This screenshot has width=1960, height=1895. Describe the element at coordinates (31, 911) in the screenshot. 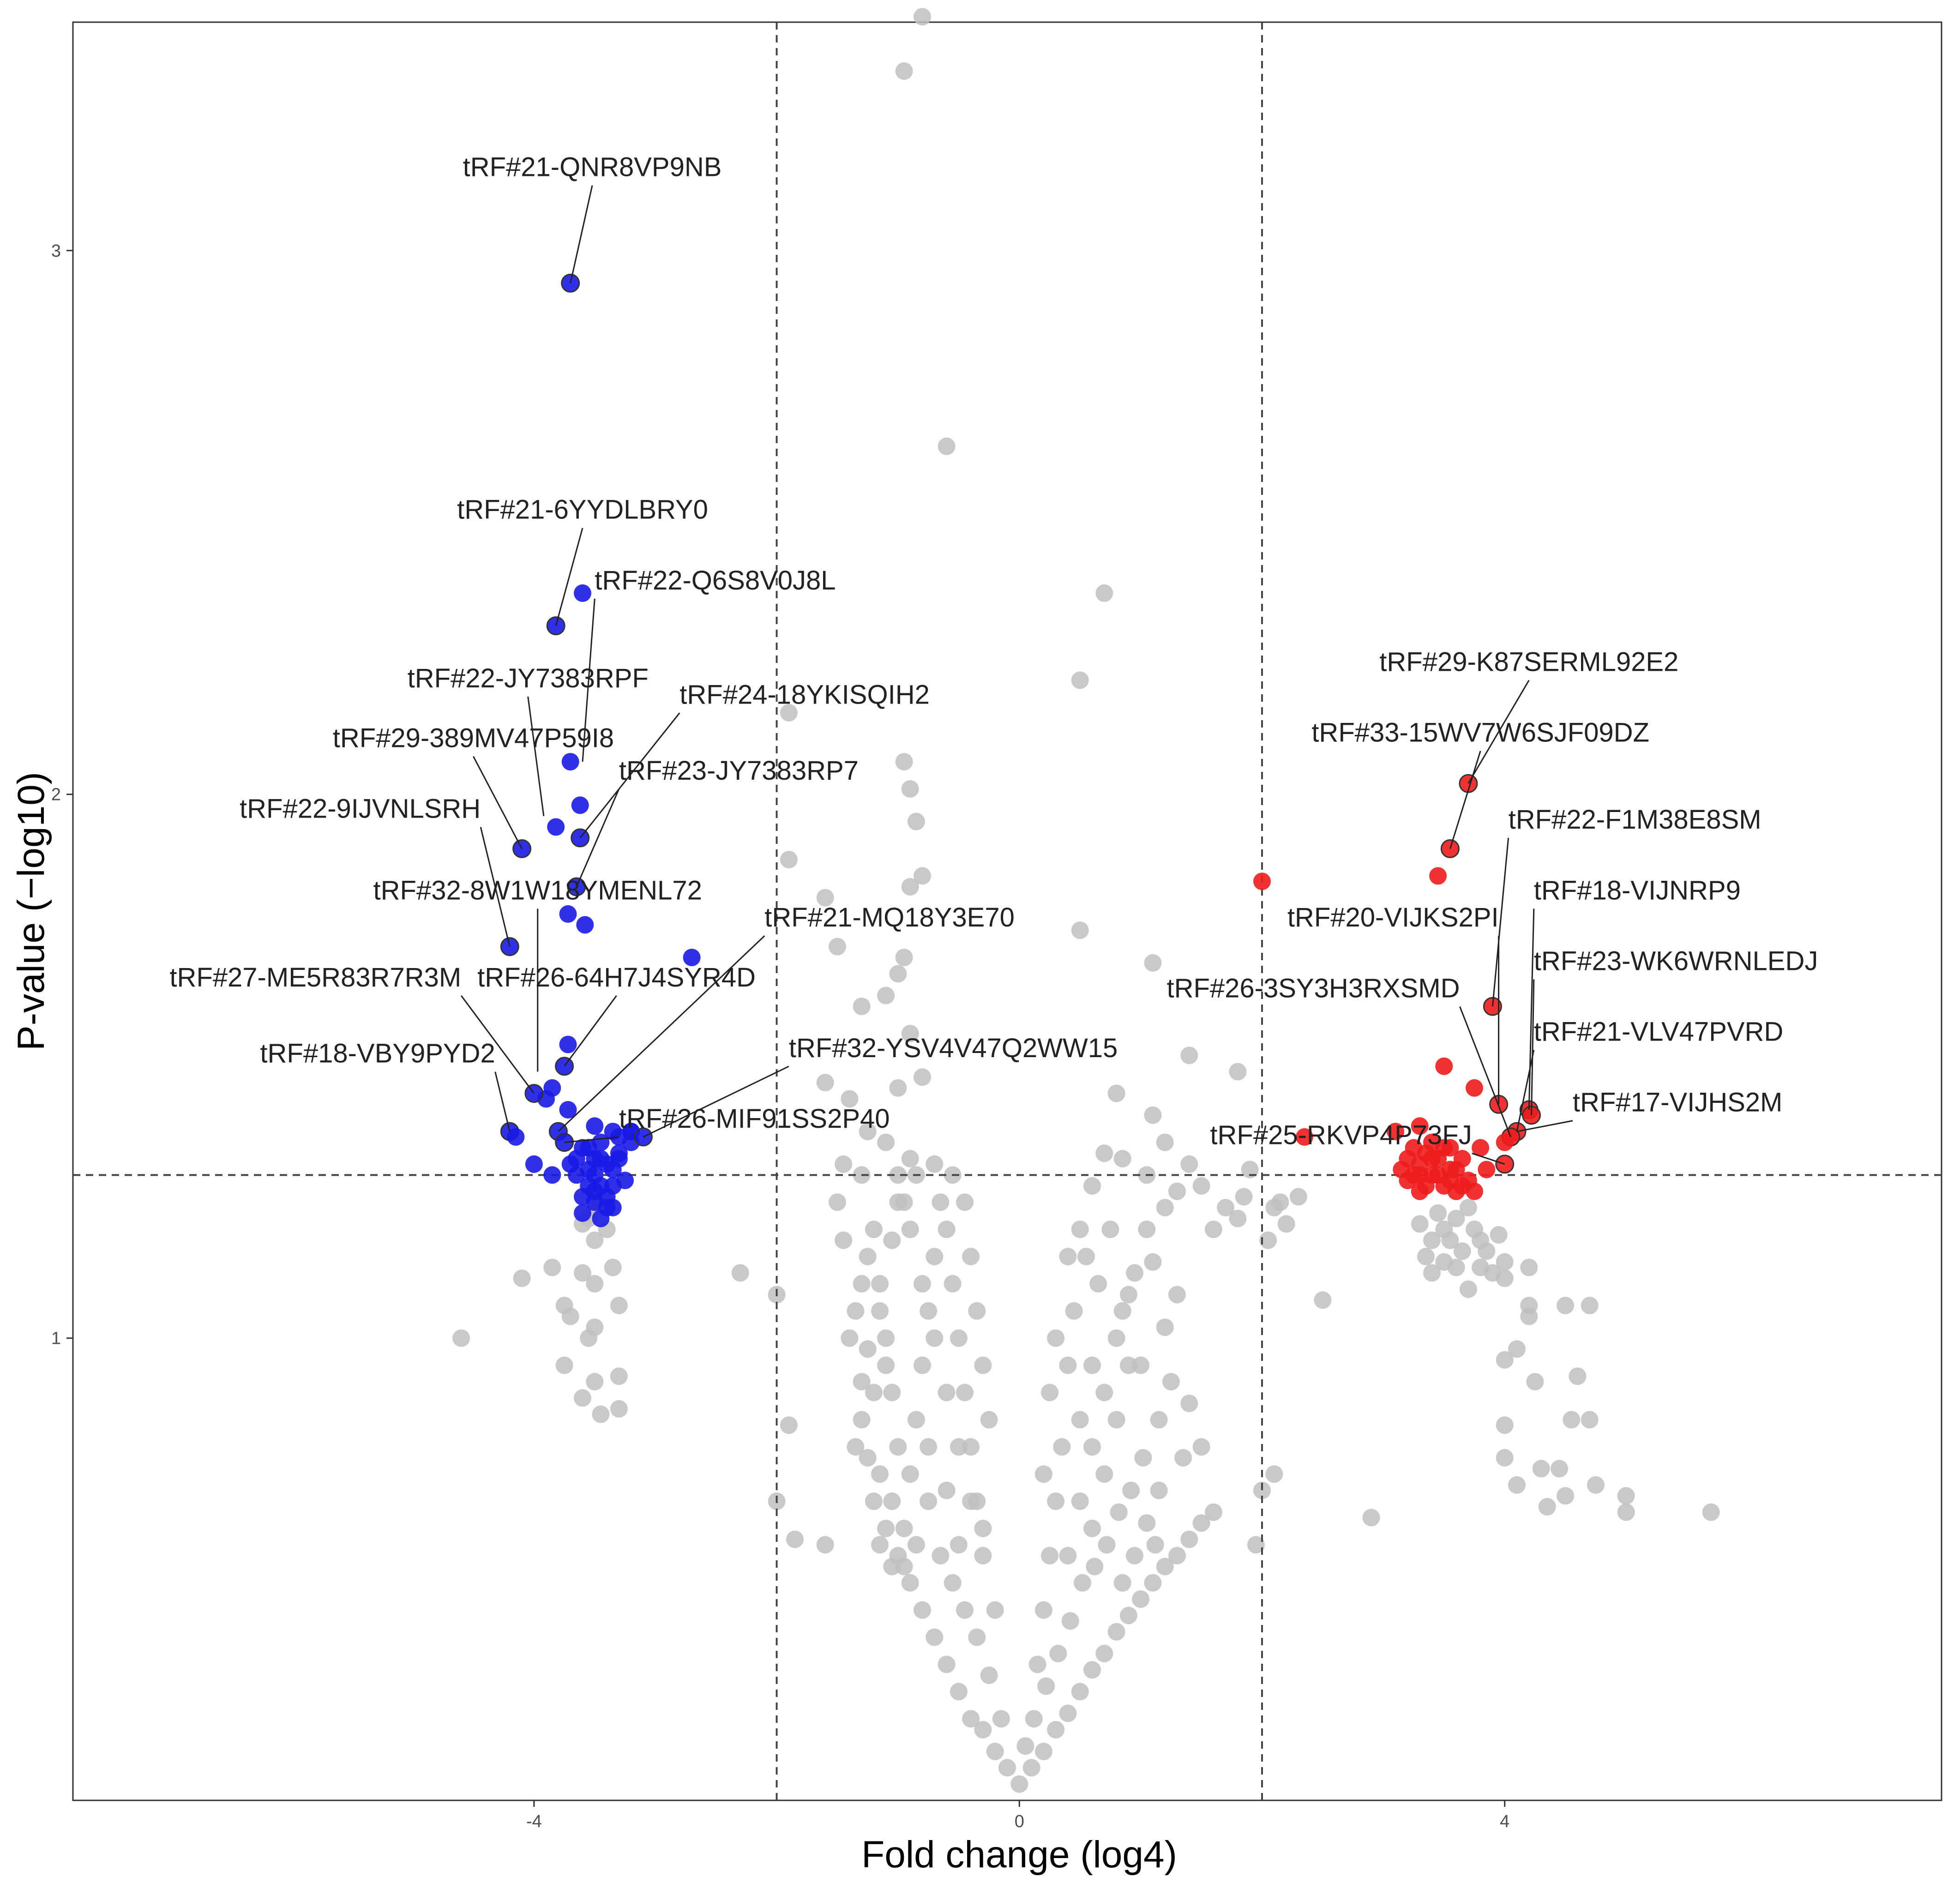

I see `y-axis-title: P-value (−log10)` at that location.